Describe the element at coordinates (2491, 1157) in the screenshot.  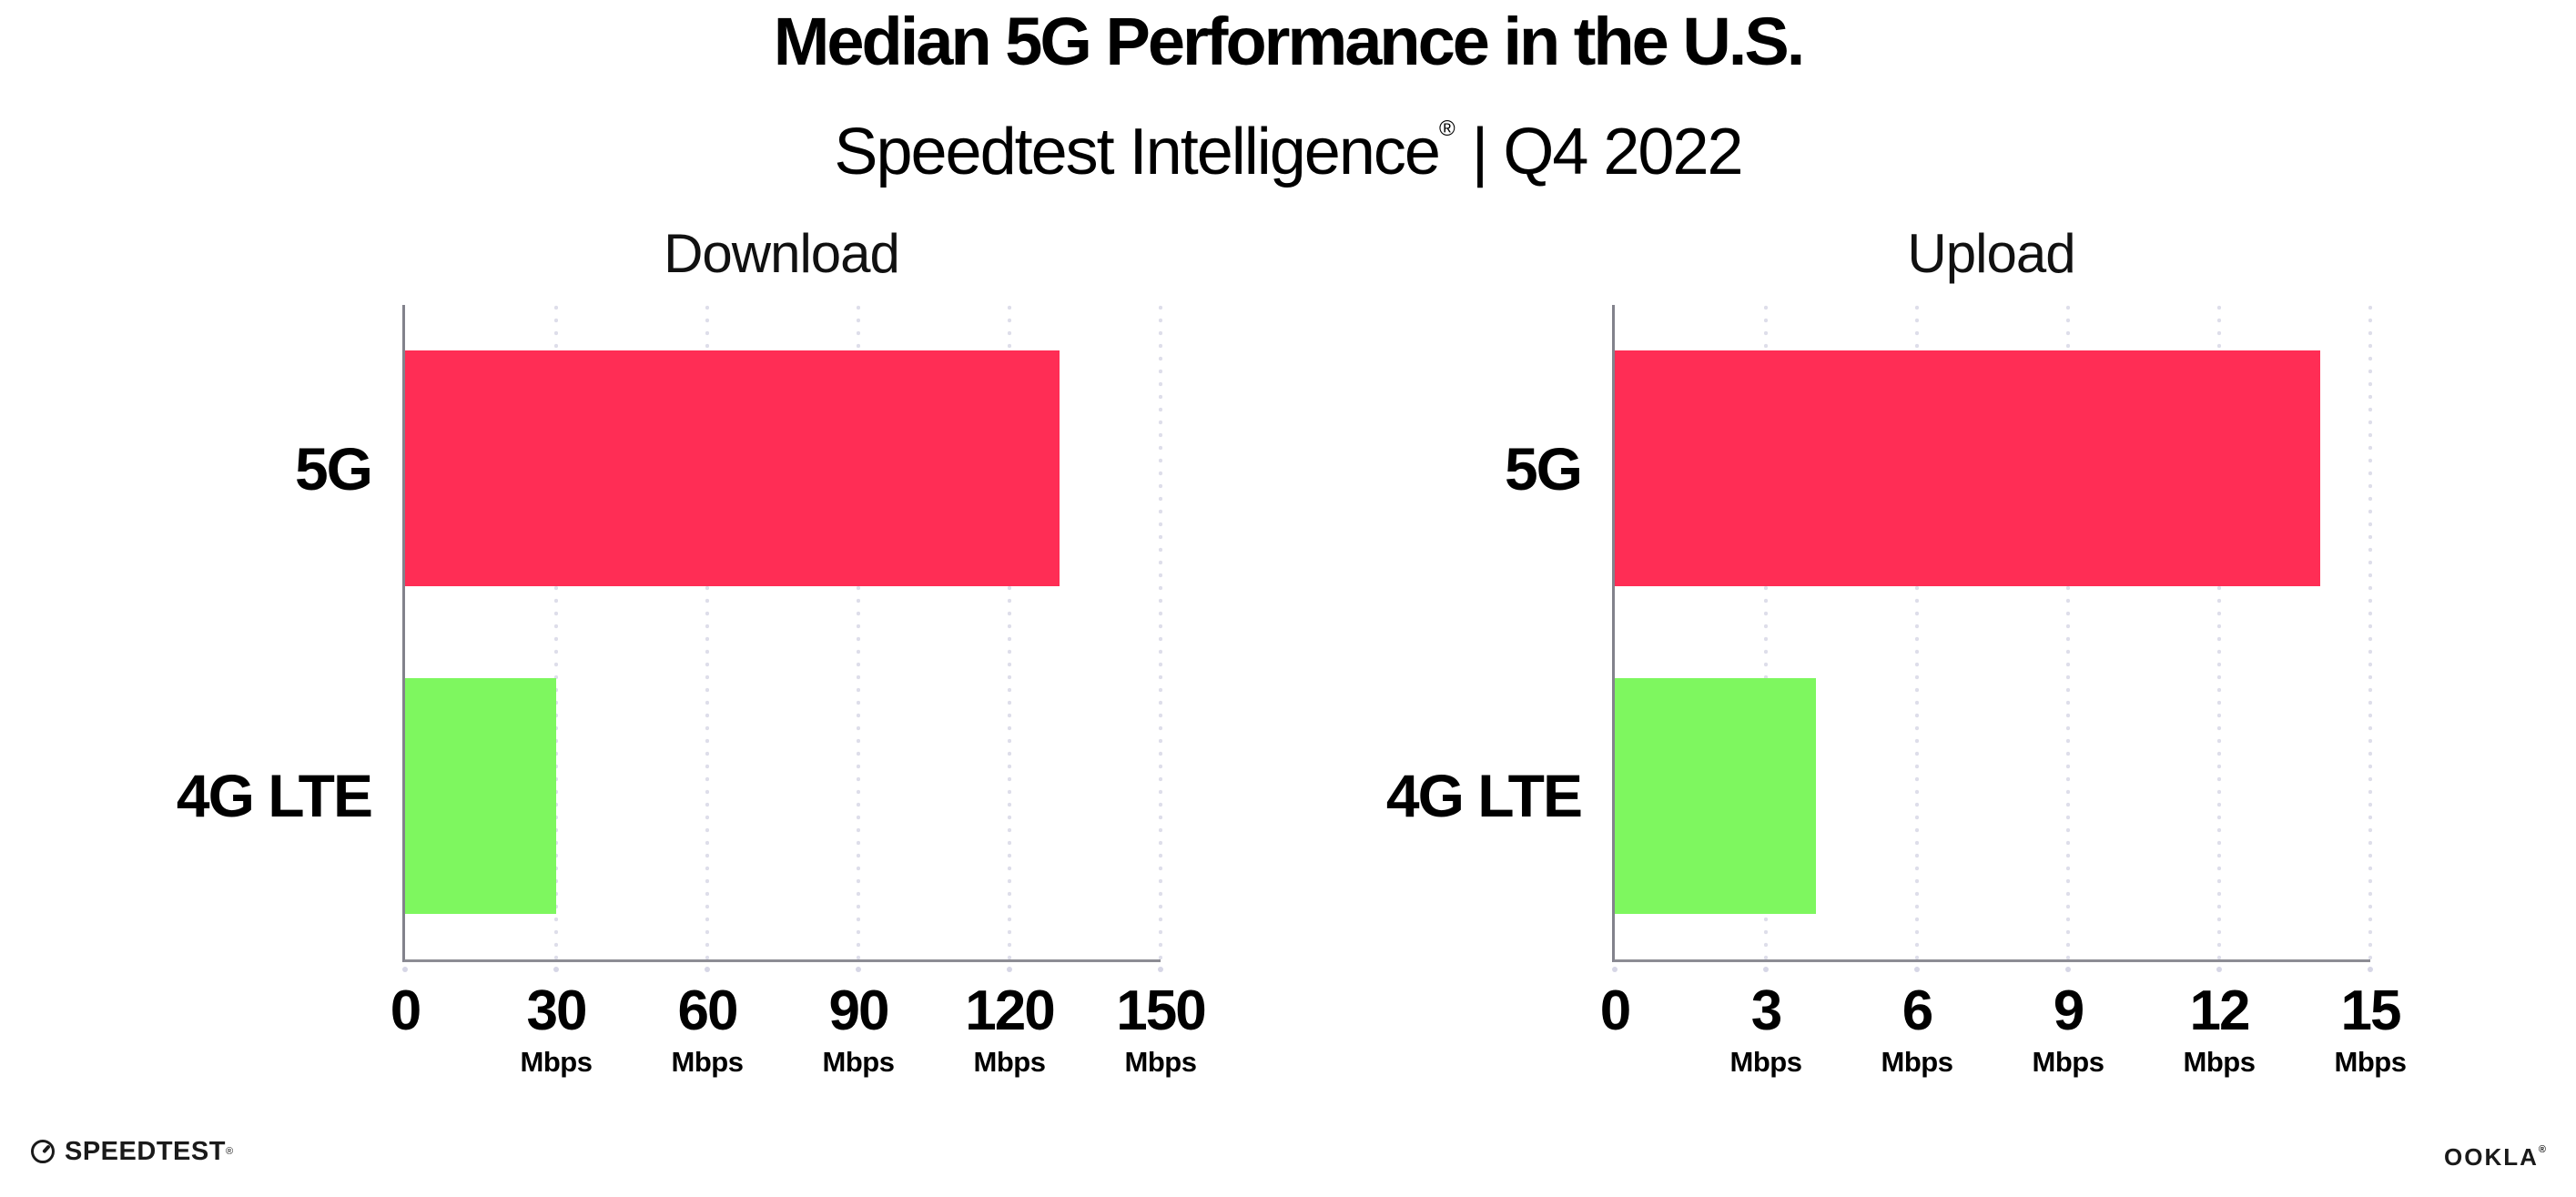
I see `ookla-logo-text: OOKLA` at that location.